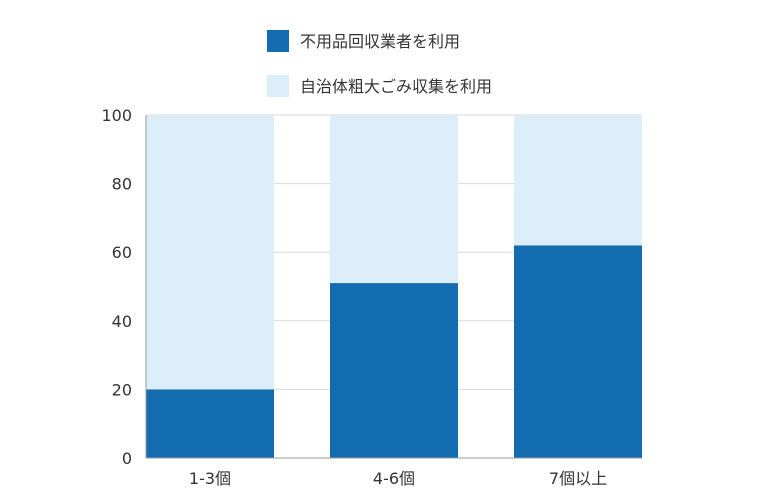 The image size is (762, 502). Describe the element at coordinates (394, 478) in the screenshot. I see `x-tick-label-2: 4-6個` at that location.